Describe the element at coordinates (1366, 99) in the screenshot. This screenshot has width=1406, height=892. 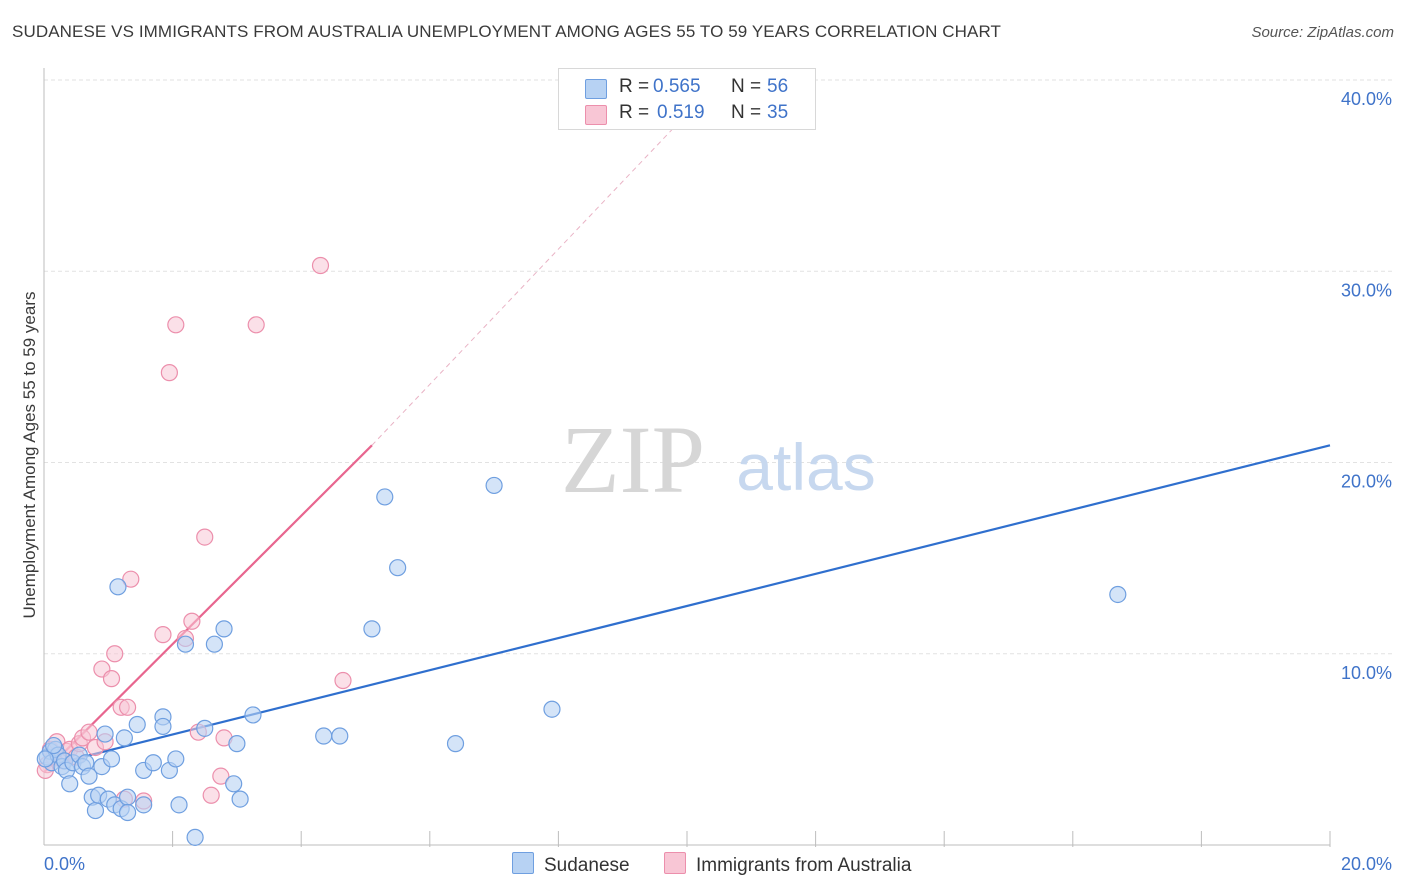
I see `y-tick-label: 40.0%` at that location.